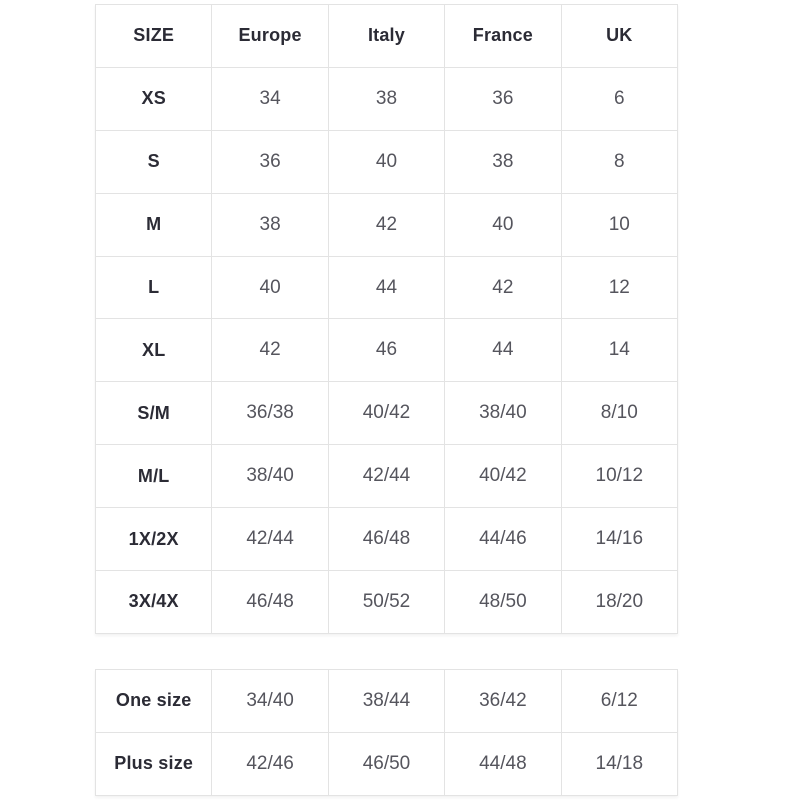  I want to click on header-row: SIZE Europe Italy France UK, so click(386, 36).